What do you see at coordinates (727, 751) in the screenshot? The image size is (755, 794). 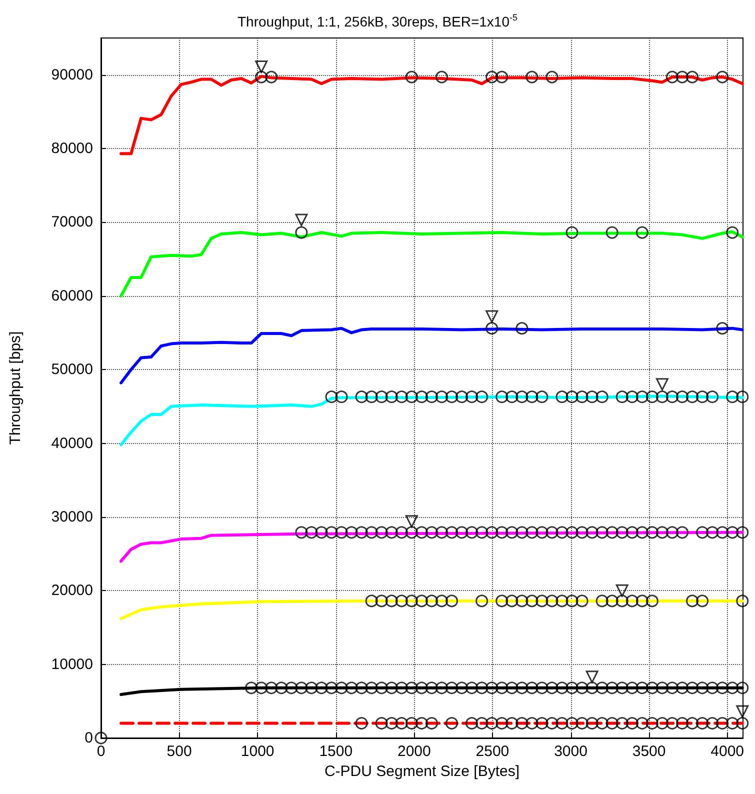 I see `x-tick-label: 4000` at bounding box center [727, 751].